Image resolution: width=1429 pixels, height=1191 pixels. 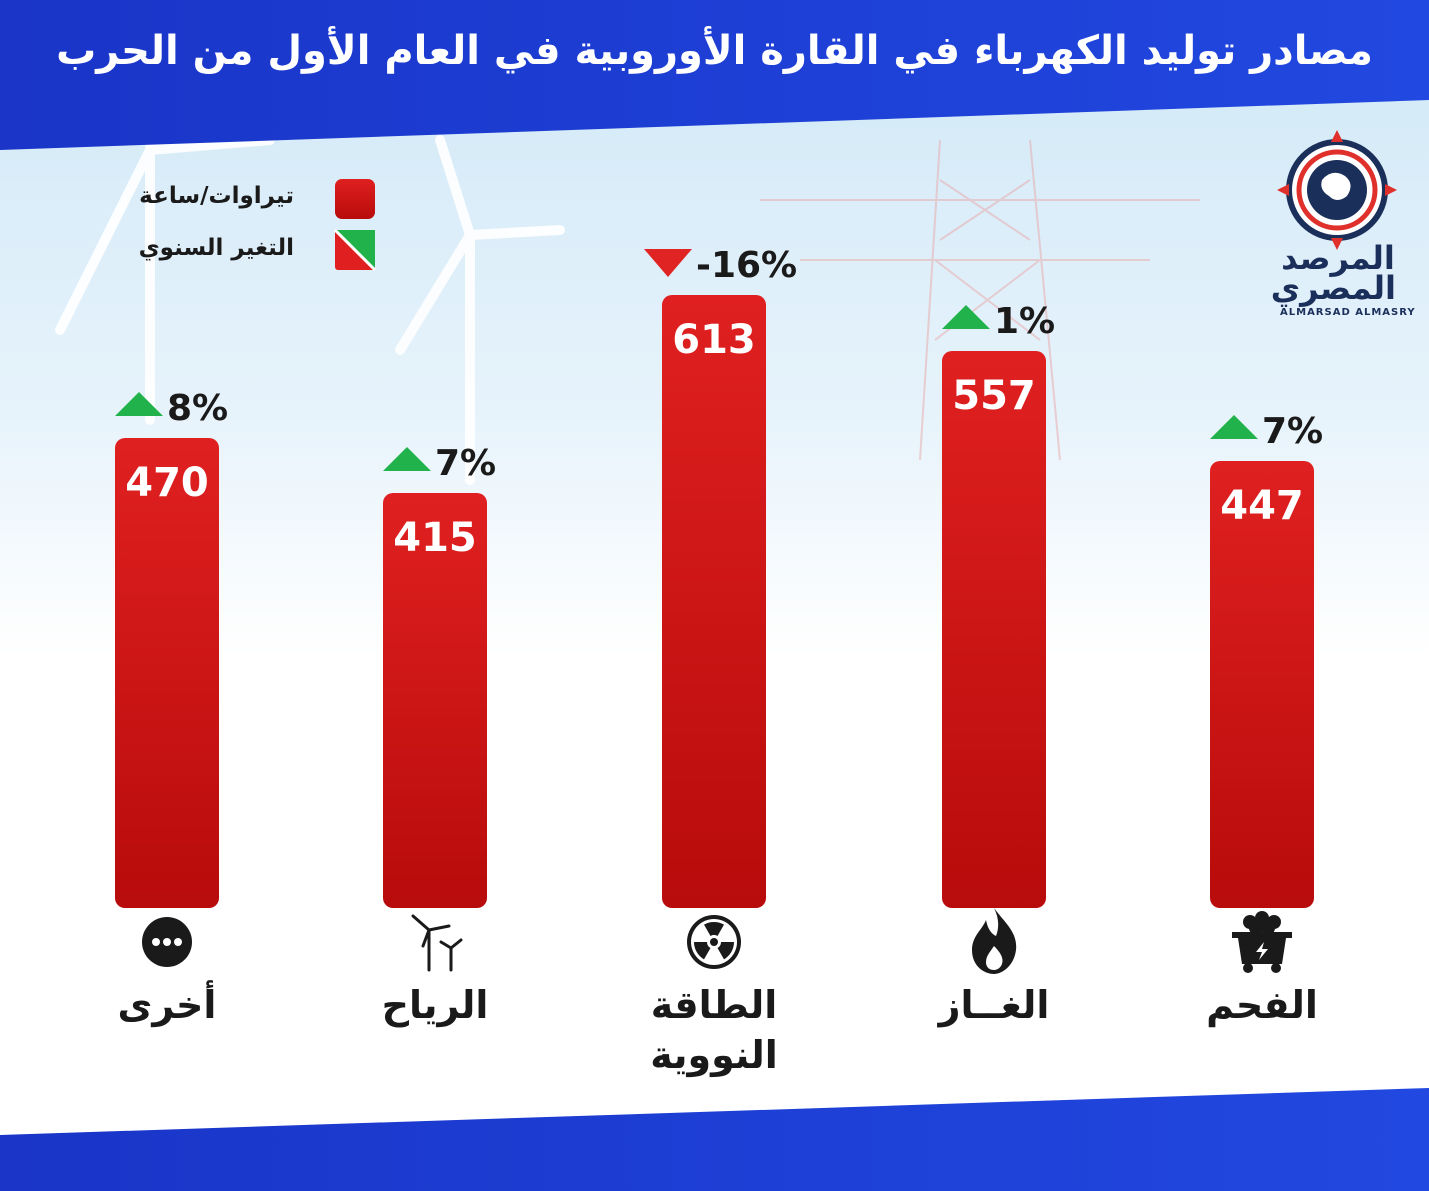 I want to click on change-indicator: -16%, so click(x=720, y=265).